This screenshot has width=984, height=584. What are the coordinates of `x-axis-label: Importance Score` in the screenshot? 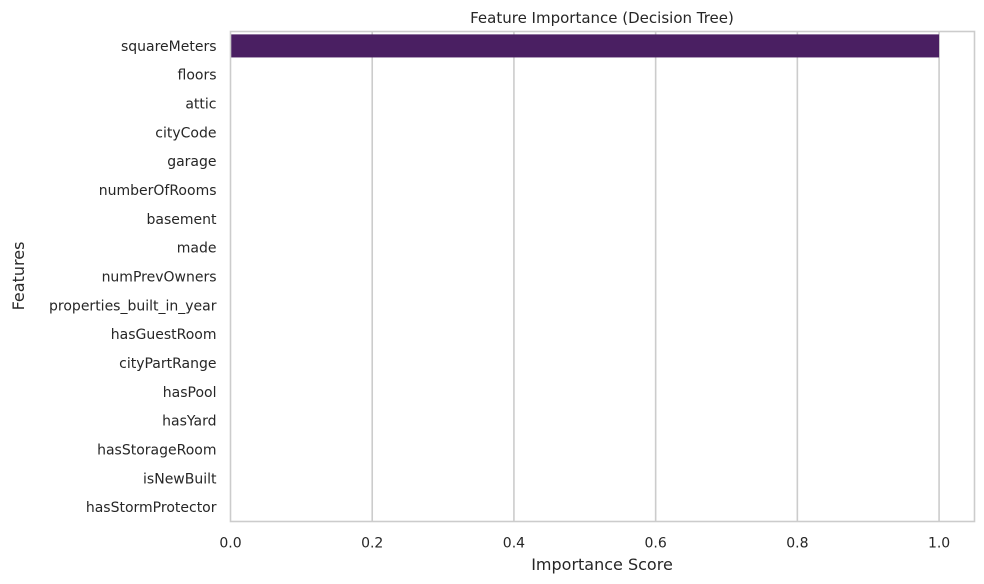 It's located at (602, 564).